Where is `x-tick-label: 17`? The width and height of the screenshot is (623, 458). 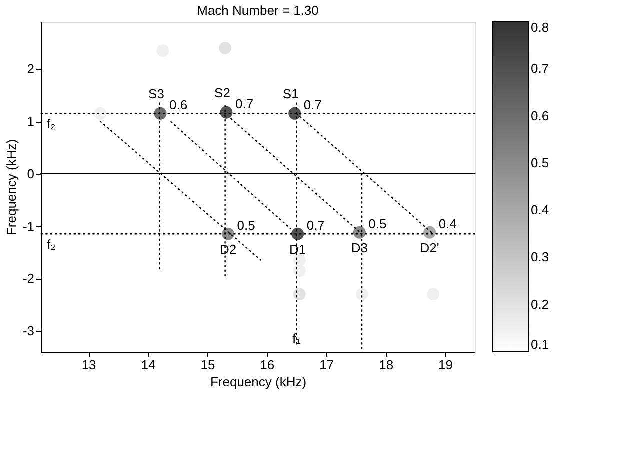
x-tick-label: 17 is located at coordinates (327, 365).